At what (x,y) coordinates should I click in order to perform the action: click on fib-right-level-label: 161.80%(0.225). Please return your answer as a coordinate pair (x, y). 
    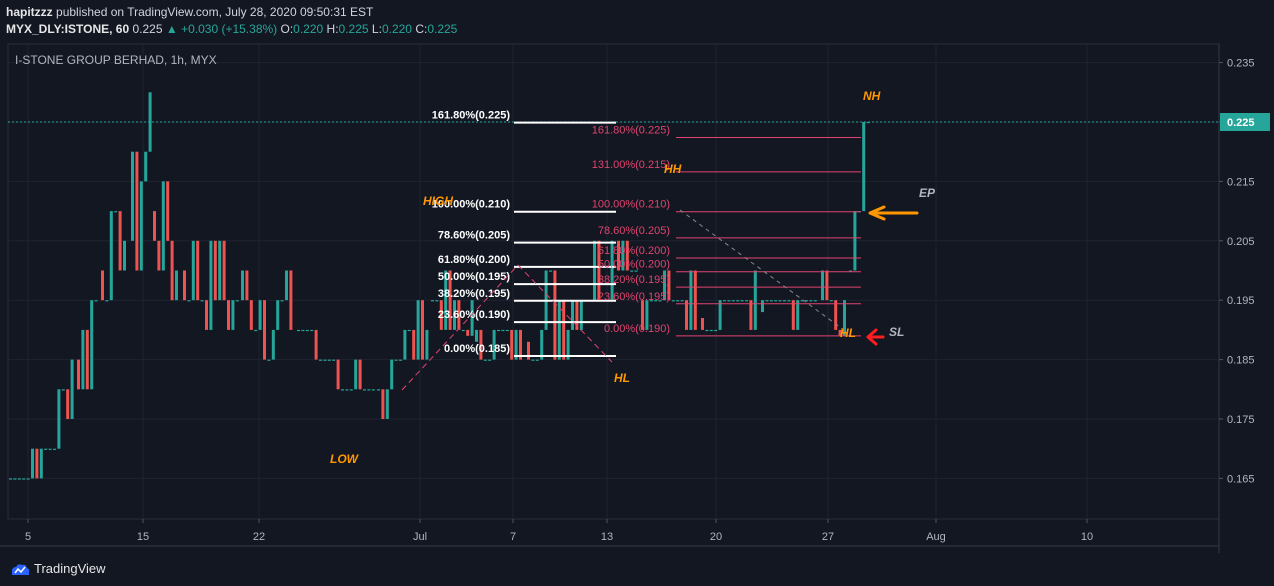
    Looking at the image, I should click on (631, 130).